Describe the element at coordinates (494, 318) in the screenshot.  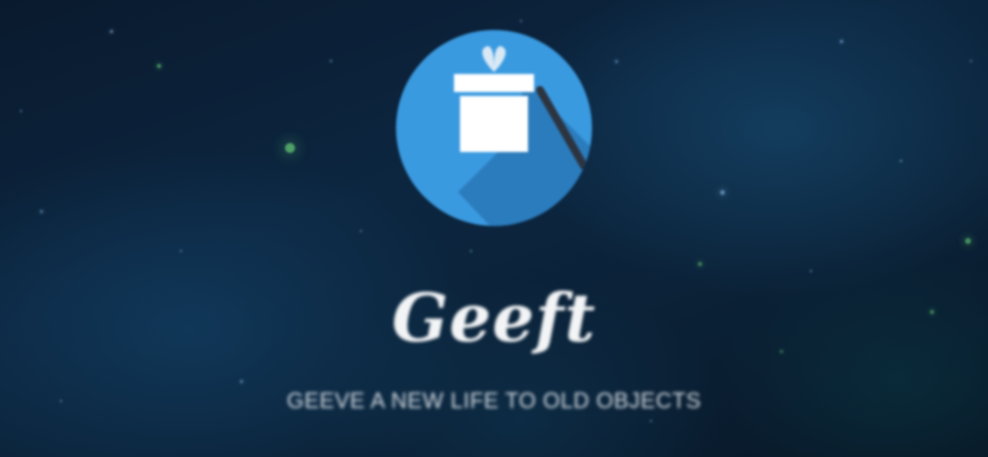
I see `brand-name: Geeft` at that location.